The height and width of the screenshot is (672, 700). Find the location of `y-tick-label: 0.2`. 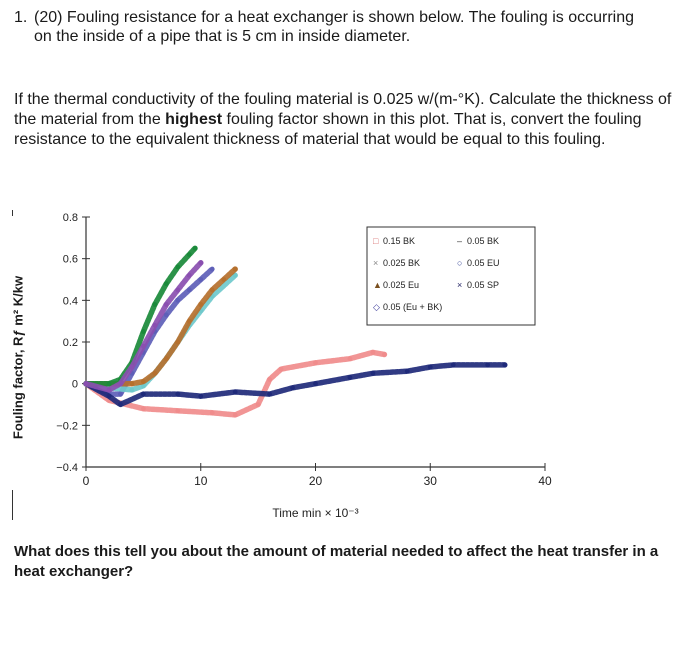

y-tick-label: 0.2 is located at coordinates (70, 343).